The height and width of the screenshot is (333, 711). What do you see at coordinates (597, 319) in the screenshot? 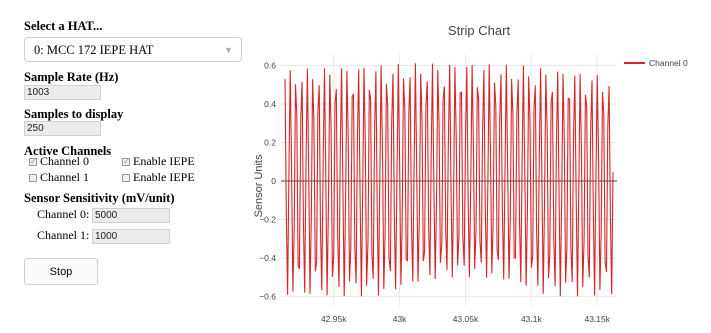
I see `x-tick-label: 43.15k` at bounding box center [597, 319].